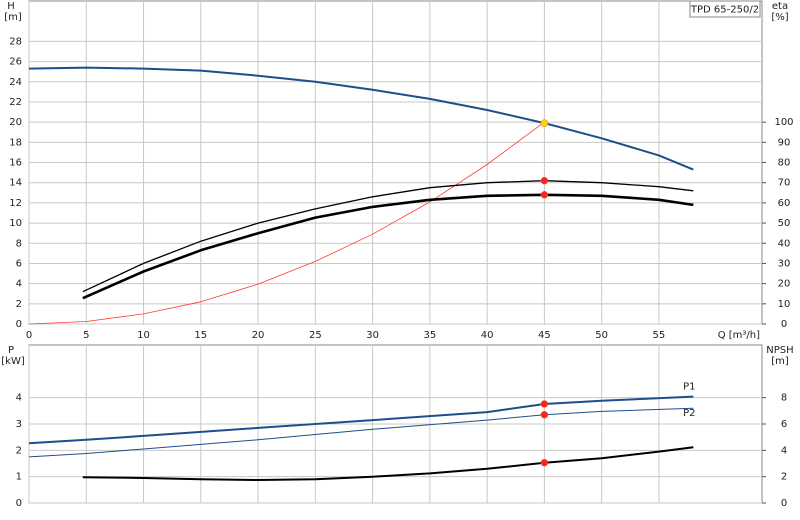  What do you see at coordinates (13, 17) in the screenshot?
I see `y-axis-unit: [m]` at bounding box center [13, 17].